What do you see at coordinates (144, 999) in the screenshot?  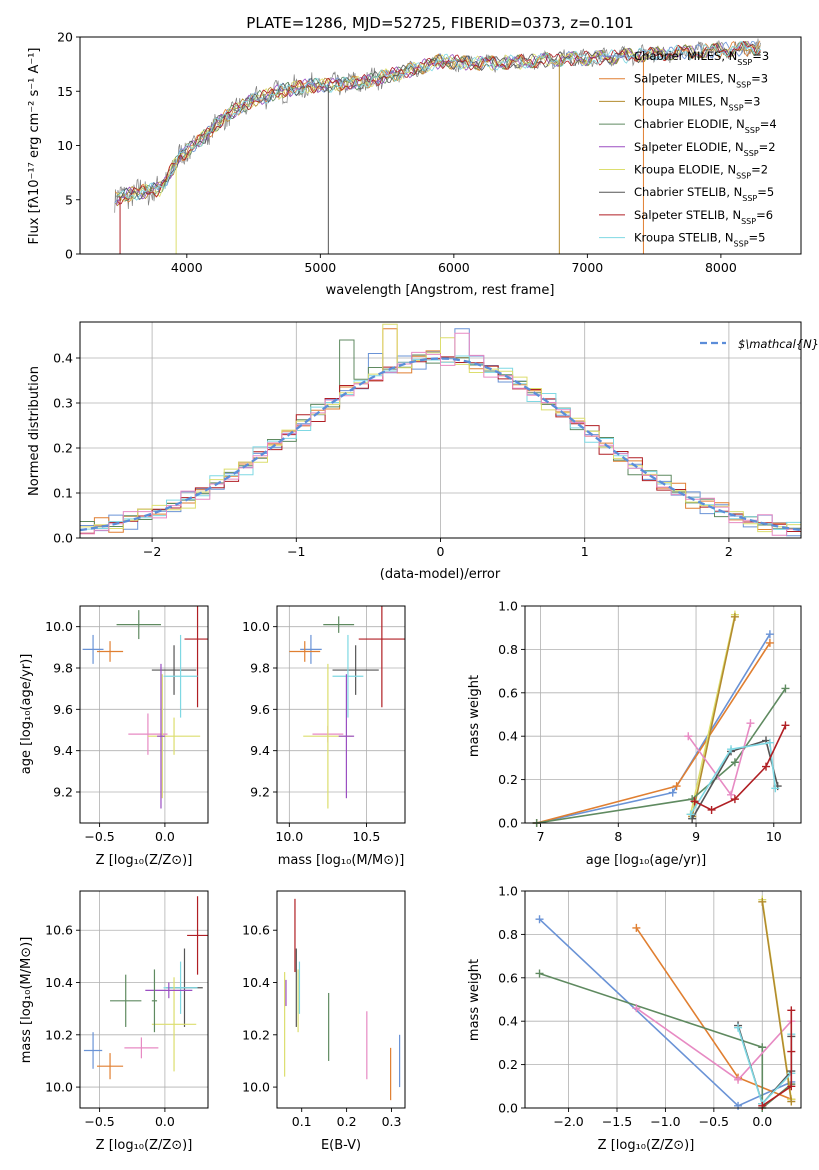 I see `mass-vs-Z-frame` at bounding box center [144, 999].